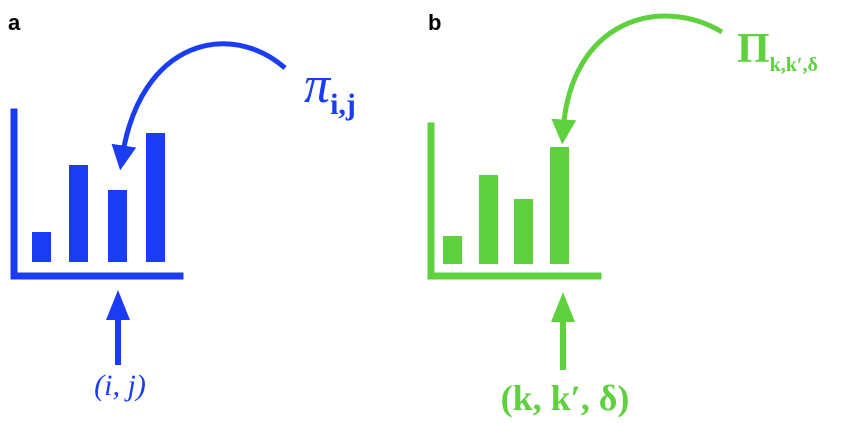  What do you see at coordinates (435, 22) in the screenshot?
I see `panel-b-label: b` at bounding box center [435, 22].